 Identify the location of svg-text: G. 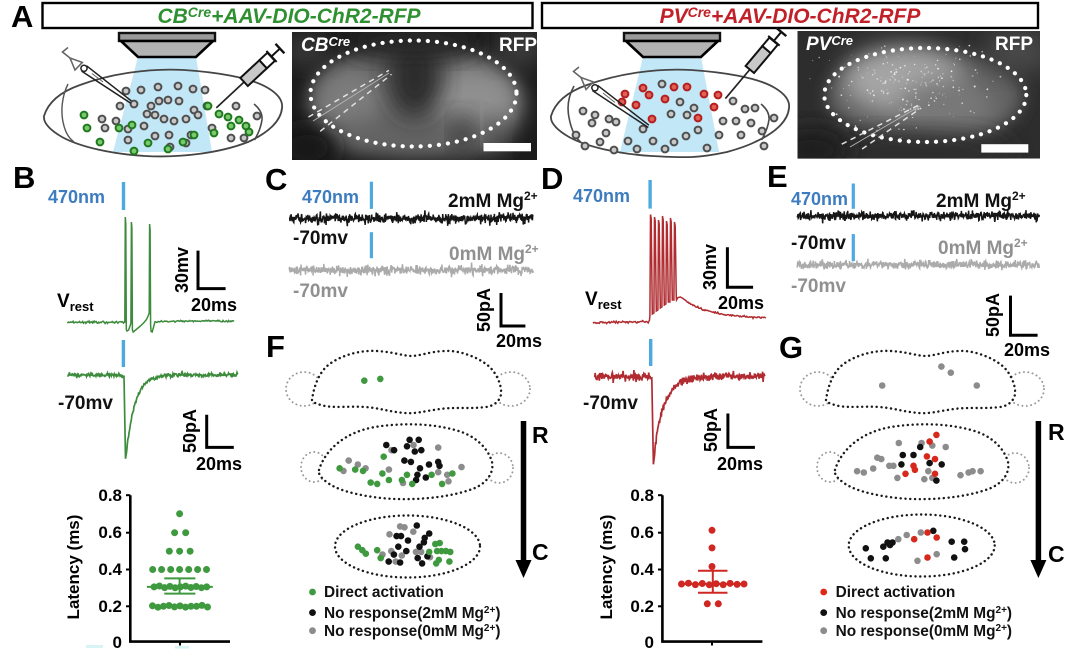
(791, 347).